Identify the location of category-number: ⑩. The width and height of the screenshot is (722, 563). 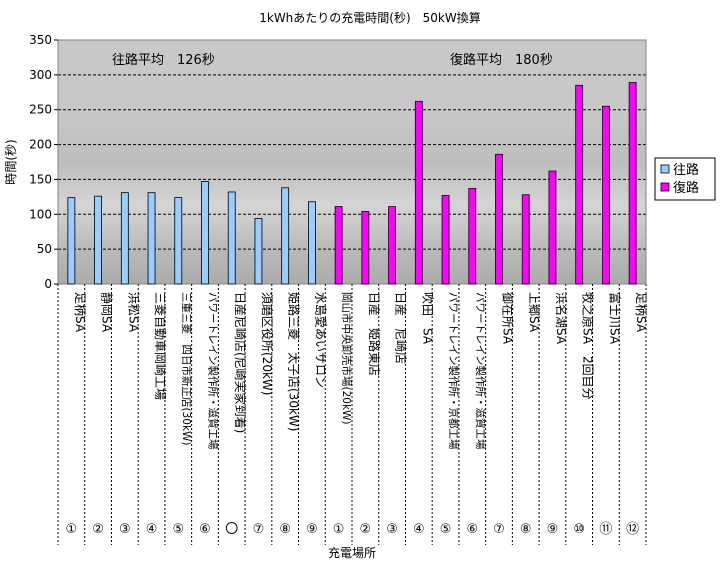
(579, 529).